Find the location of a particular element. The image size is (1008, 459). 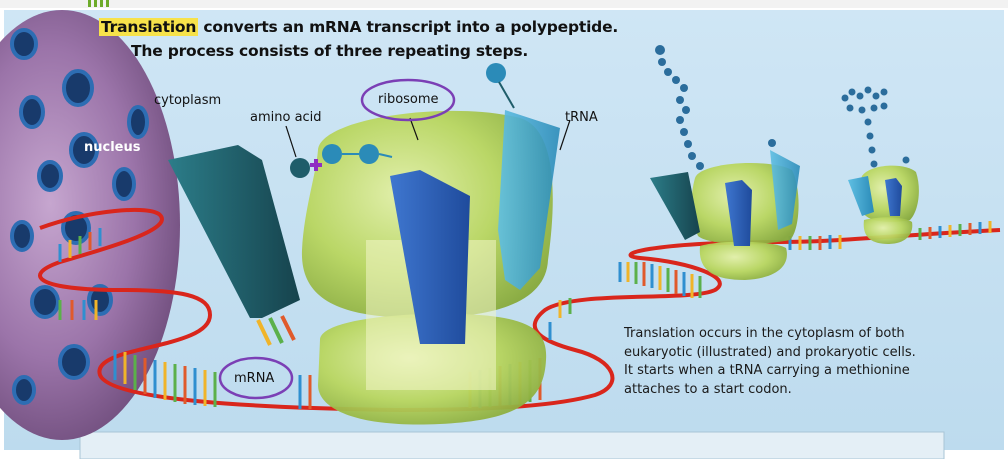

caption-line-4: attaches to a start codon. is located at coordinates (708, 389).